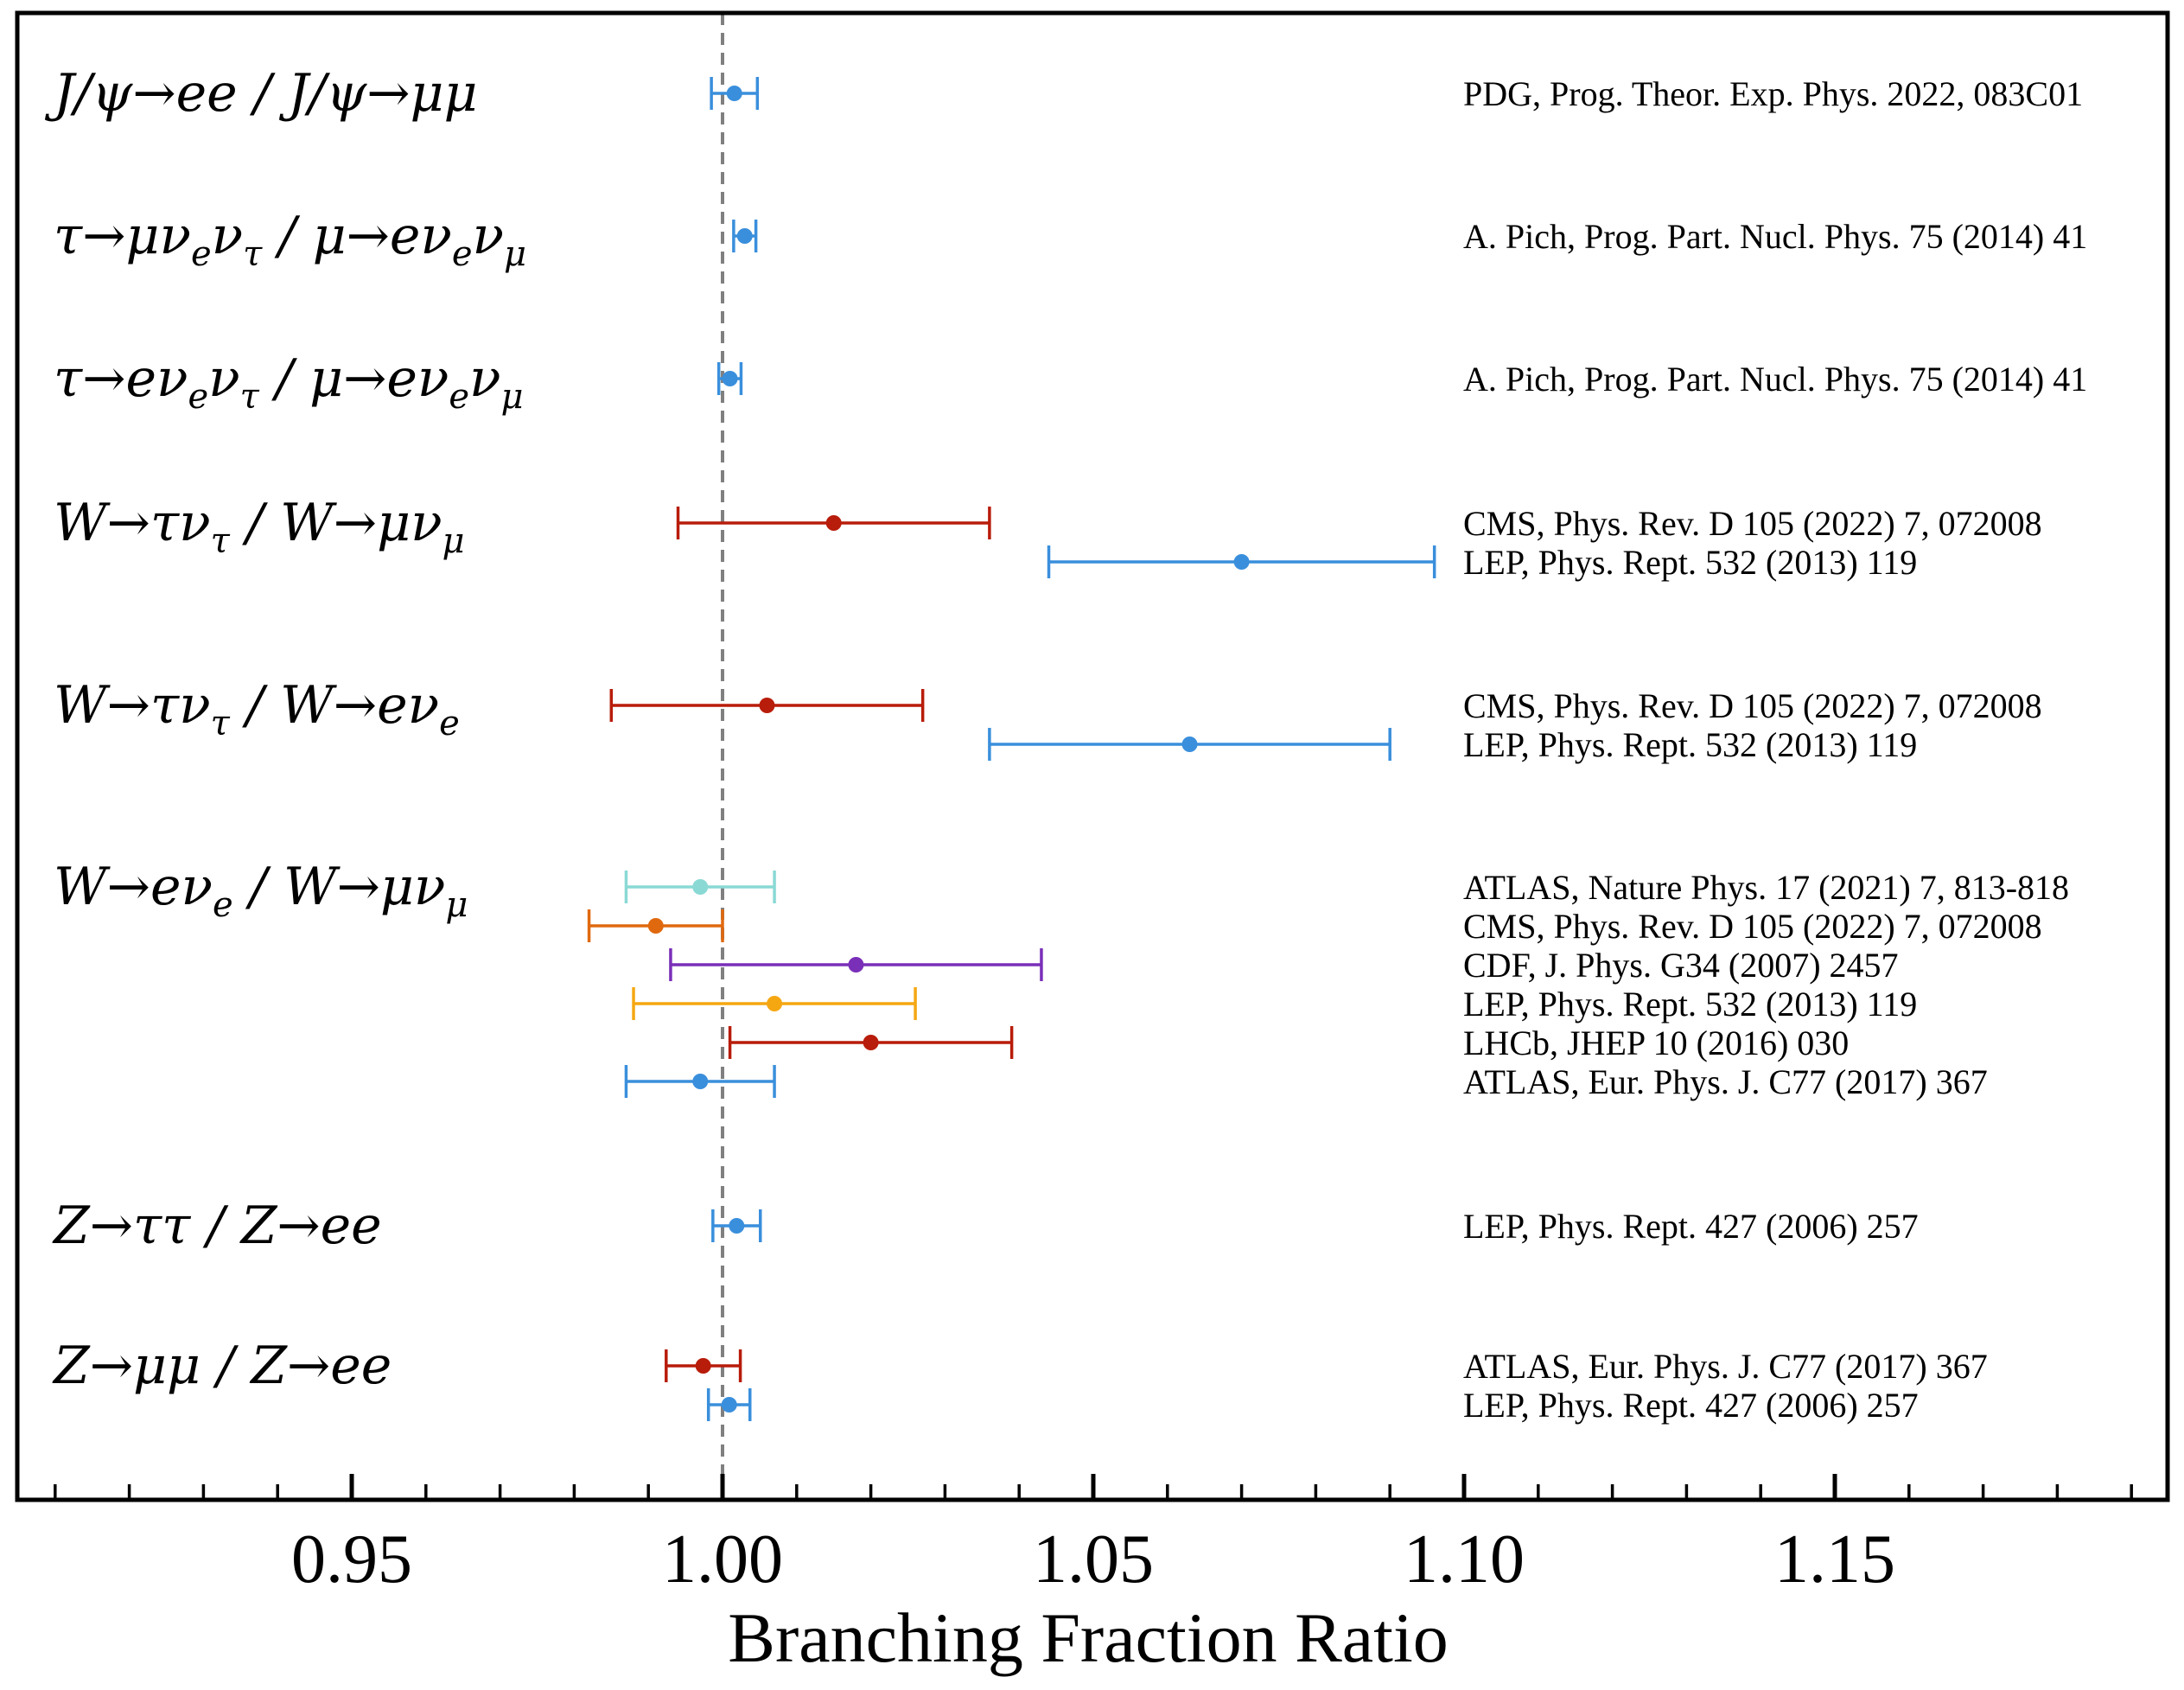  What do you see at coordinates (1656, 1043) in the screenshot?
I see `reference-label: LHCb, JHEP 10 (2016) 030` at bounding box center [1656, 1043].